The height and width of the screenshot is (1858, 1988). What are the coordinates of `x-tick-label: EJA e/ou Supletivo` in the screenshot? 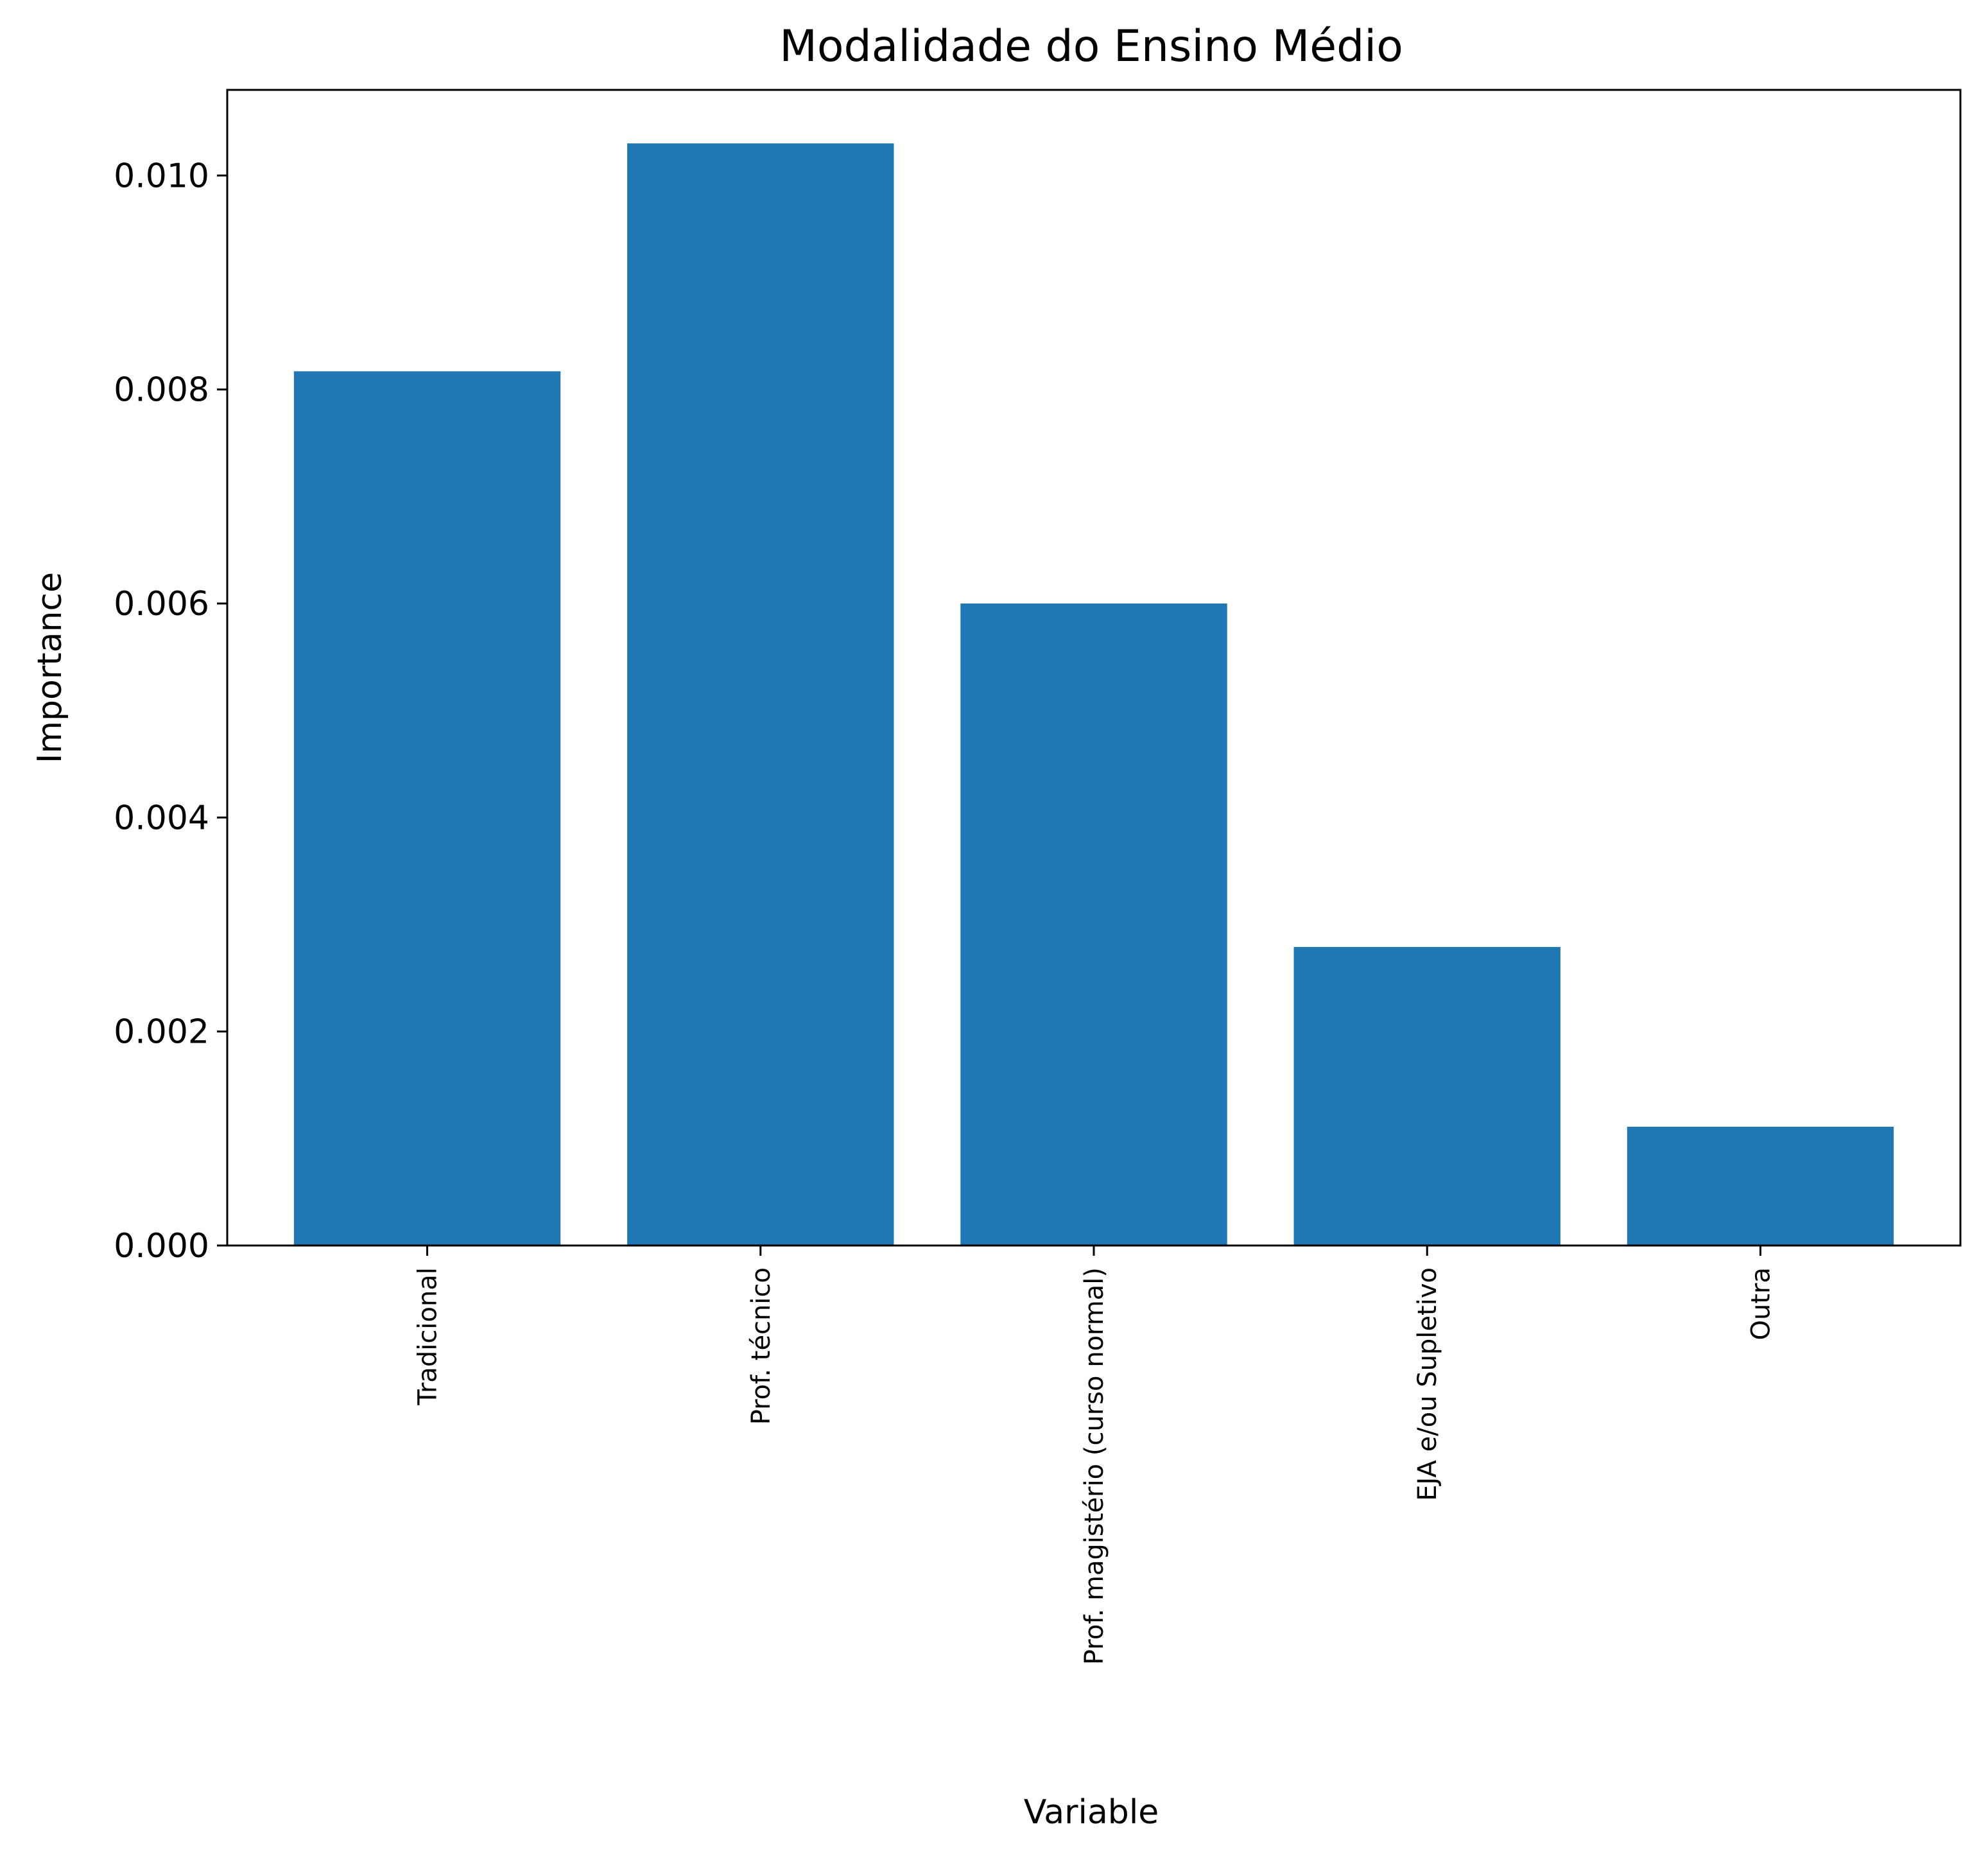 It's located at (1427, 1384).